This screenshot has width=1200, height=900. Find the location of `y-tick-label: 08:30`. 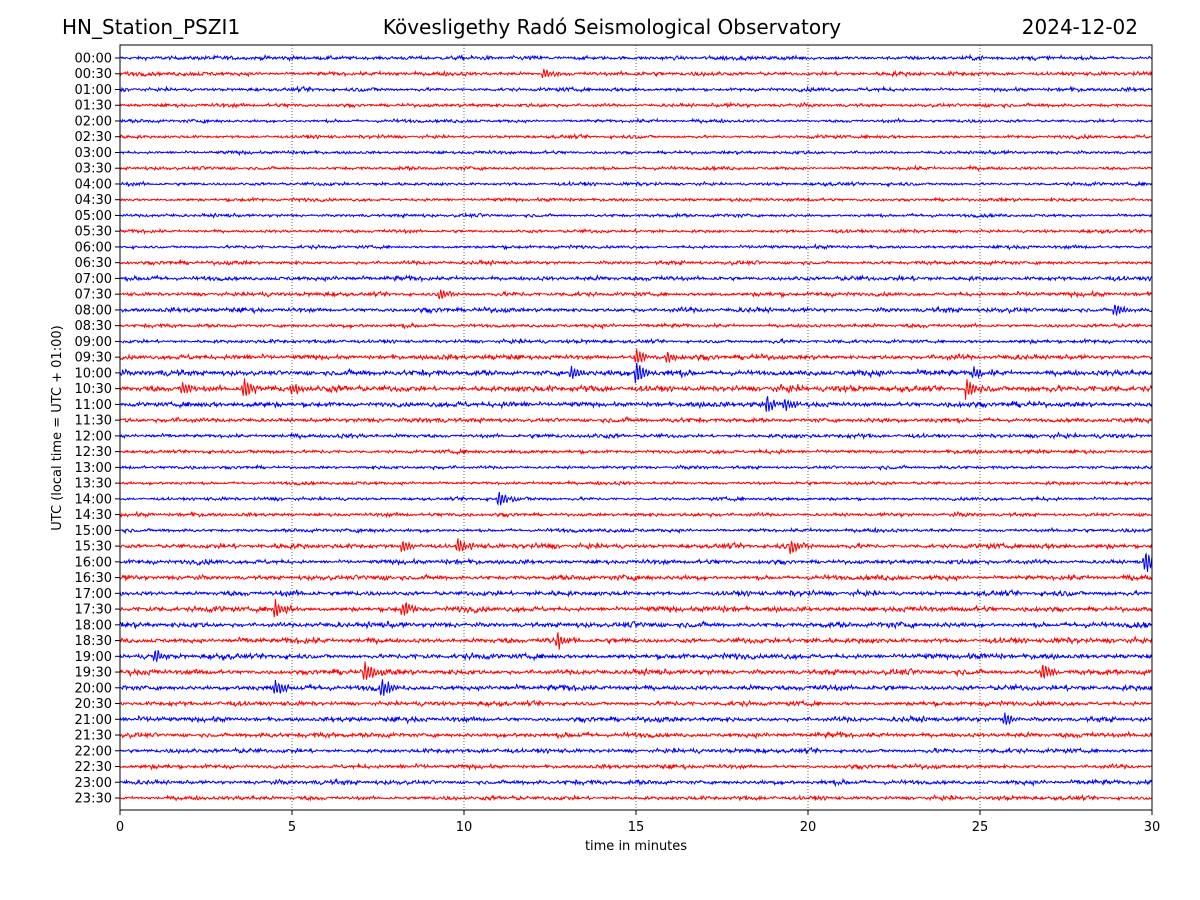

y-tick-label: 08:30 is located at coordinates (93, 326).